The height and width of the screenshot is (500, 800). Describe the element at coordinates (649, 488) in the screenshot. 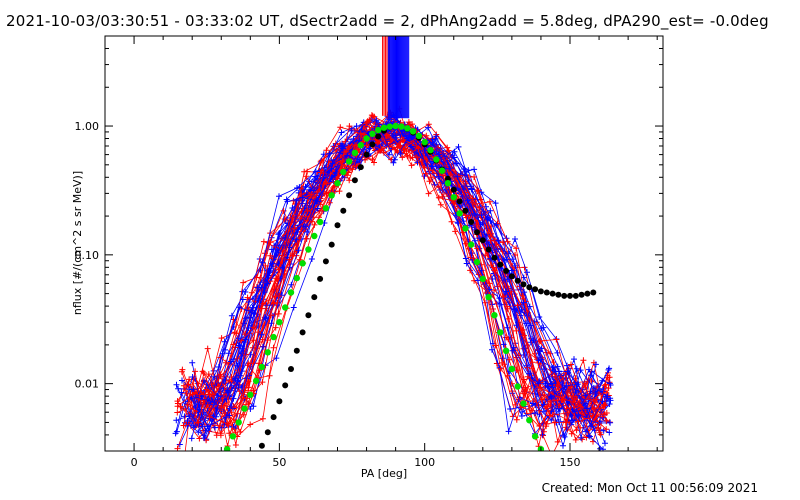

I see `created-timestamp: Created: Mon Oct 11 00:56:09 2021` at that location.